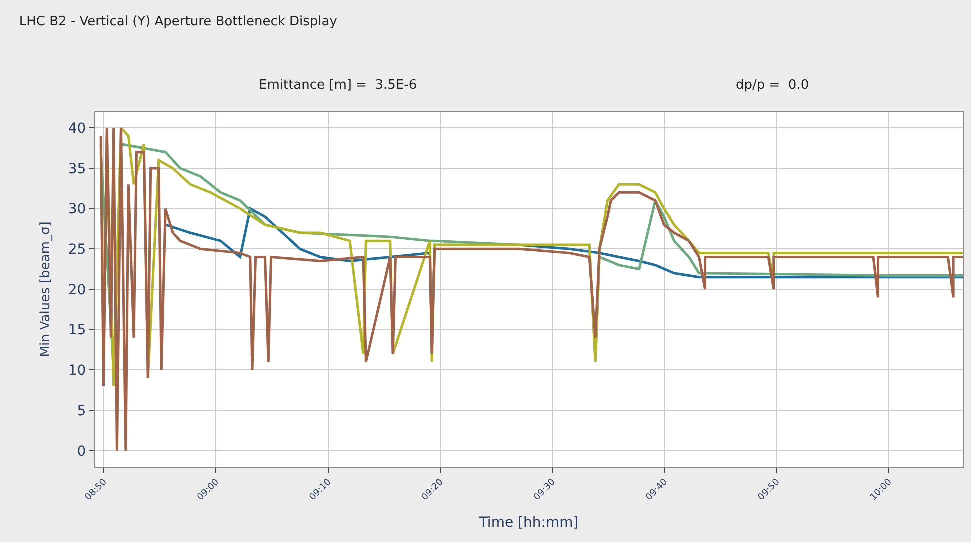 This screenshot has width=971, height=542. Describe the element at coordinates (81, 411) in the screenshot. I see `y-tick-label: 5` at that location.